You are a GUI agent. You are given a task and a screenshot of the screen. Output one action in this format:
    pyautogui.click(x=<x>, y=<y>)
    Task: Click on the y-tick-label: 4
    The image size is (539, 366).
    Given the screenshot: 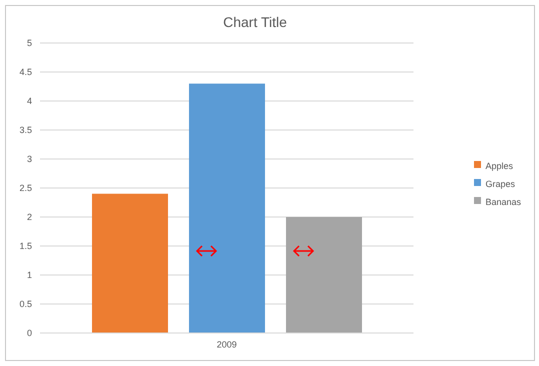 What is the action you would take?
    pyautogui.click(x=29, y=101)
    